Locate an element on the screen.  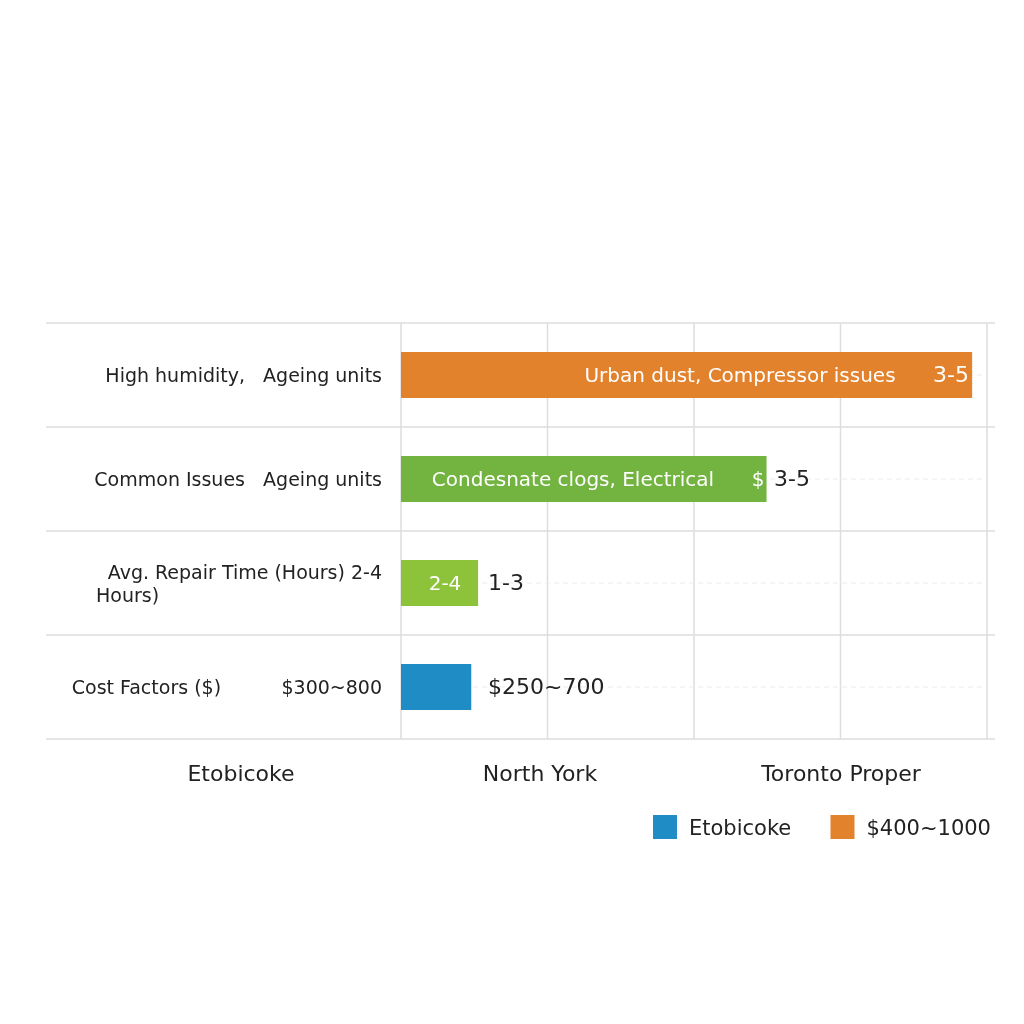
y-tick-label: Common Issues Ageing units is located at coordinates (238, 479).